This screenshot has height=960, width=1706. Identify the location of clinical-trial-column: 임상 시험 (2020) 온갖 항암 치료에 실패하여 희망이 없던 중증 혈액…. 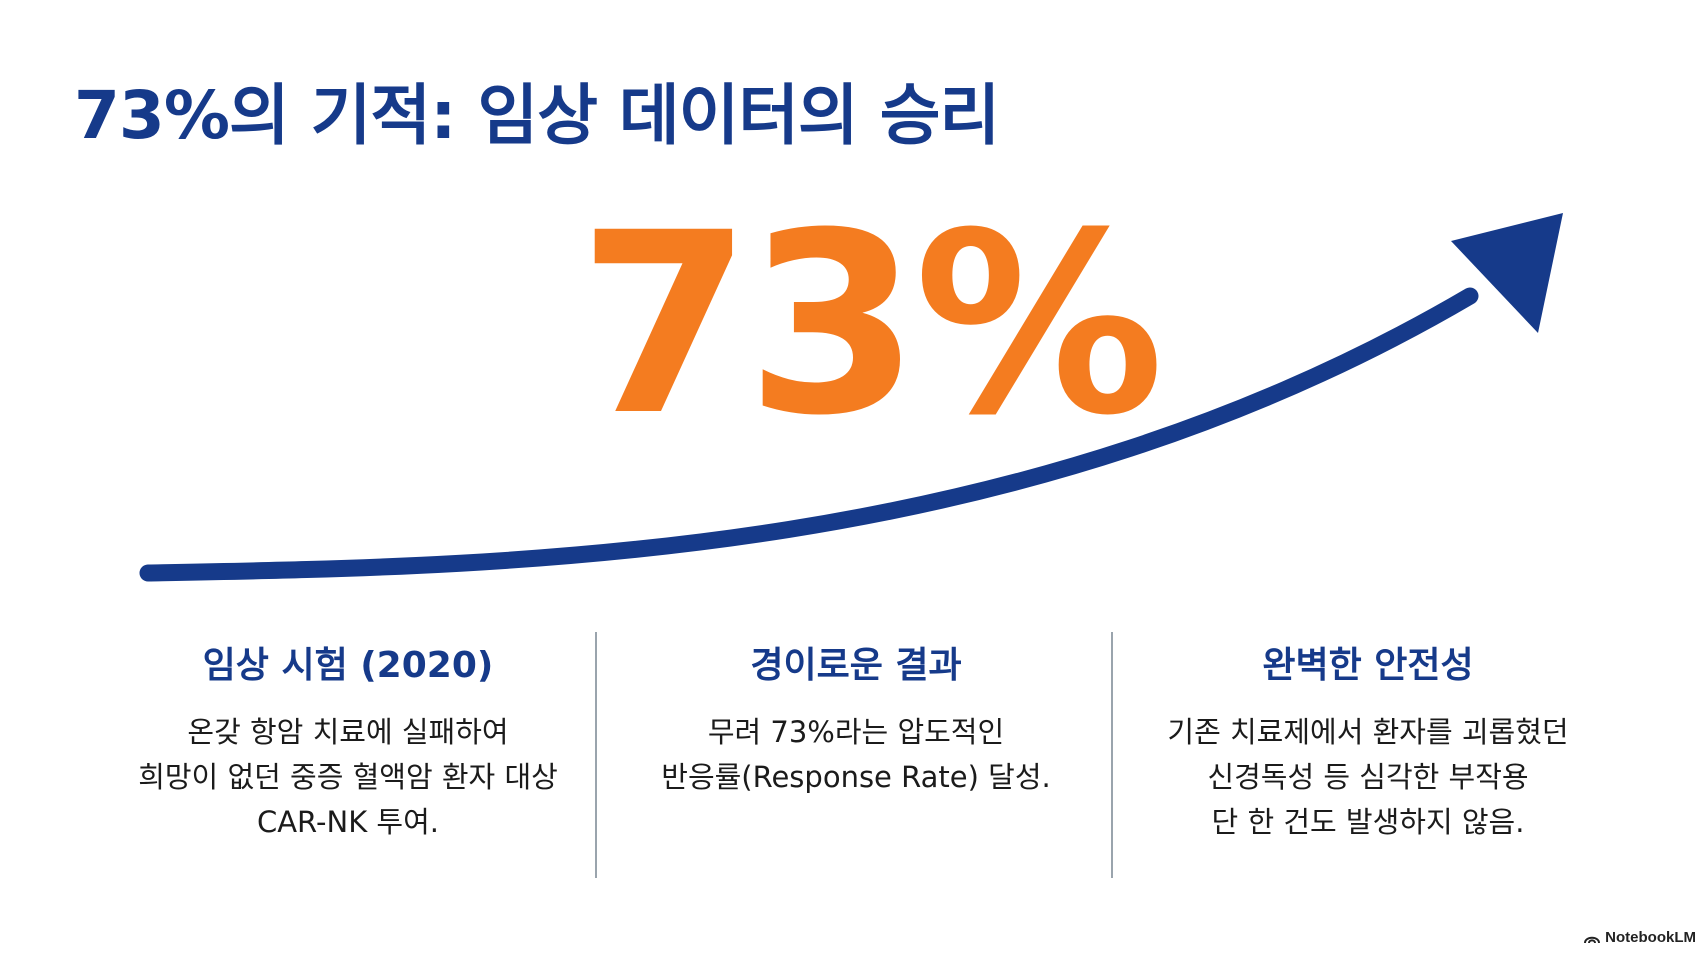
(348, 732).